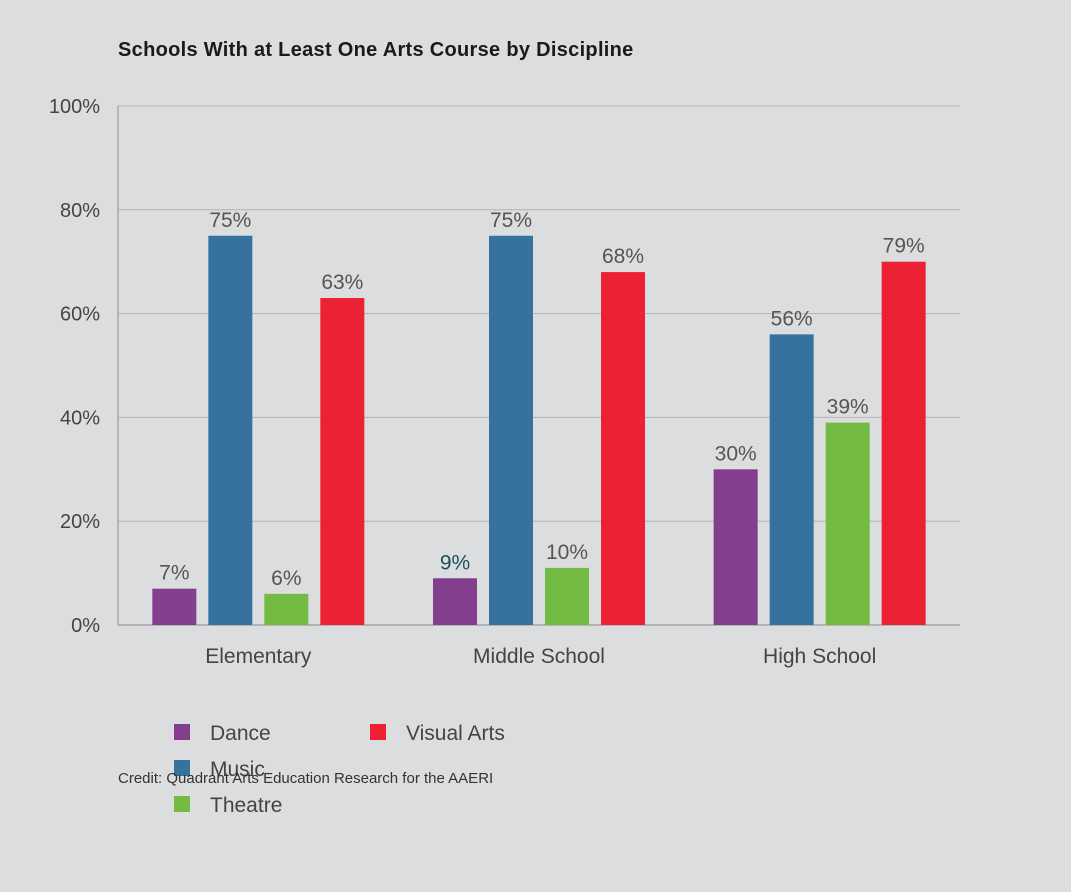 The width and height of the screenshot is (1071, 892). Describe the element at coordinates (455, 562) in the screenshot. I see `data-label: 9%` at that location.